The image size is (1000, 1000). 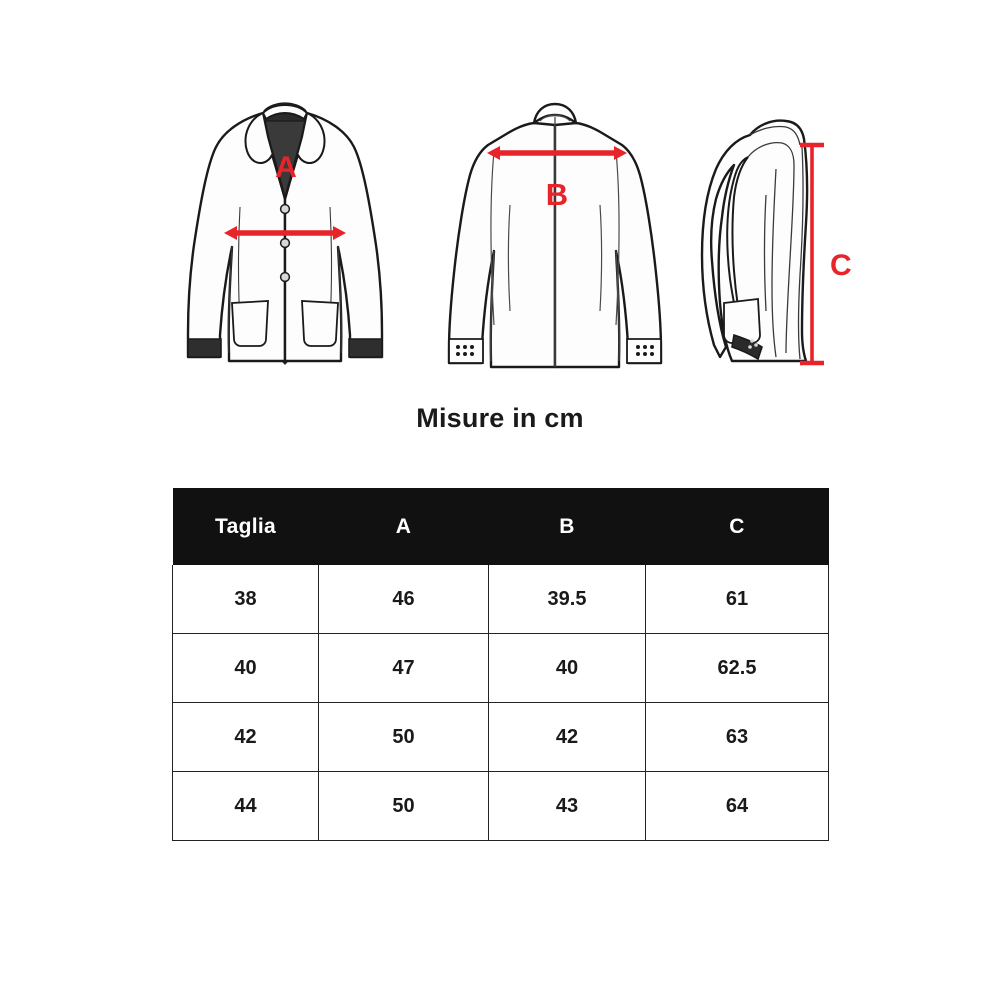 I want to click on column-header-taglia: Taglia, so click(x=245, y=526).